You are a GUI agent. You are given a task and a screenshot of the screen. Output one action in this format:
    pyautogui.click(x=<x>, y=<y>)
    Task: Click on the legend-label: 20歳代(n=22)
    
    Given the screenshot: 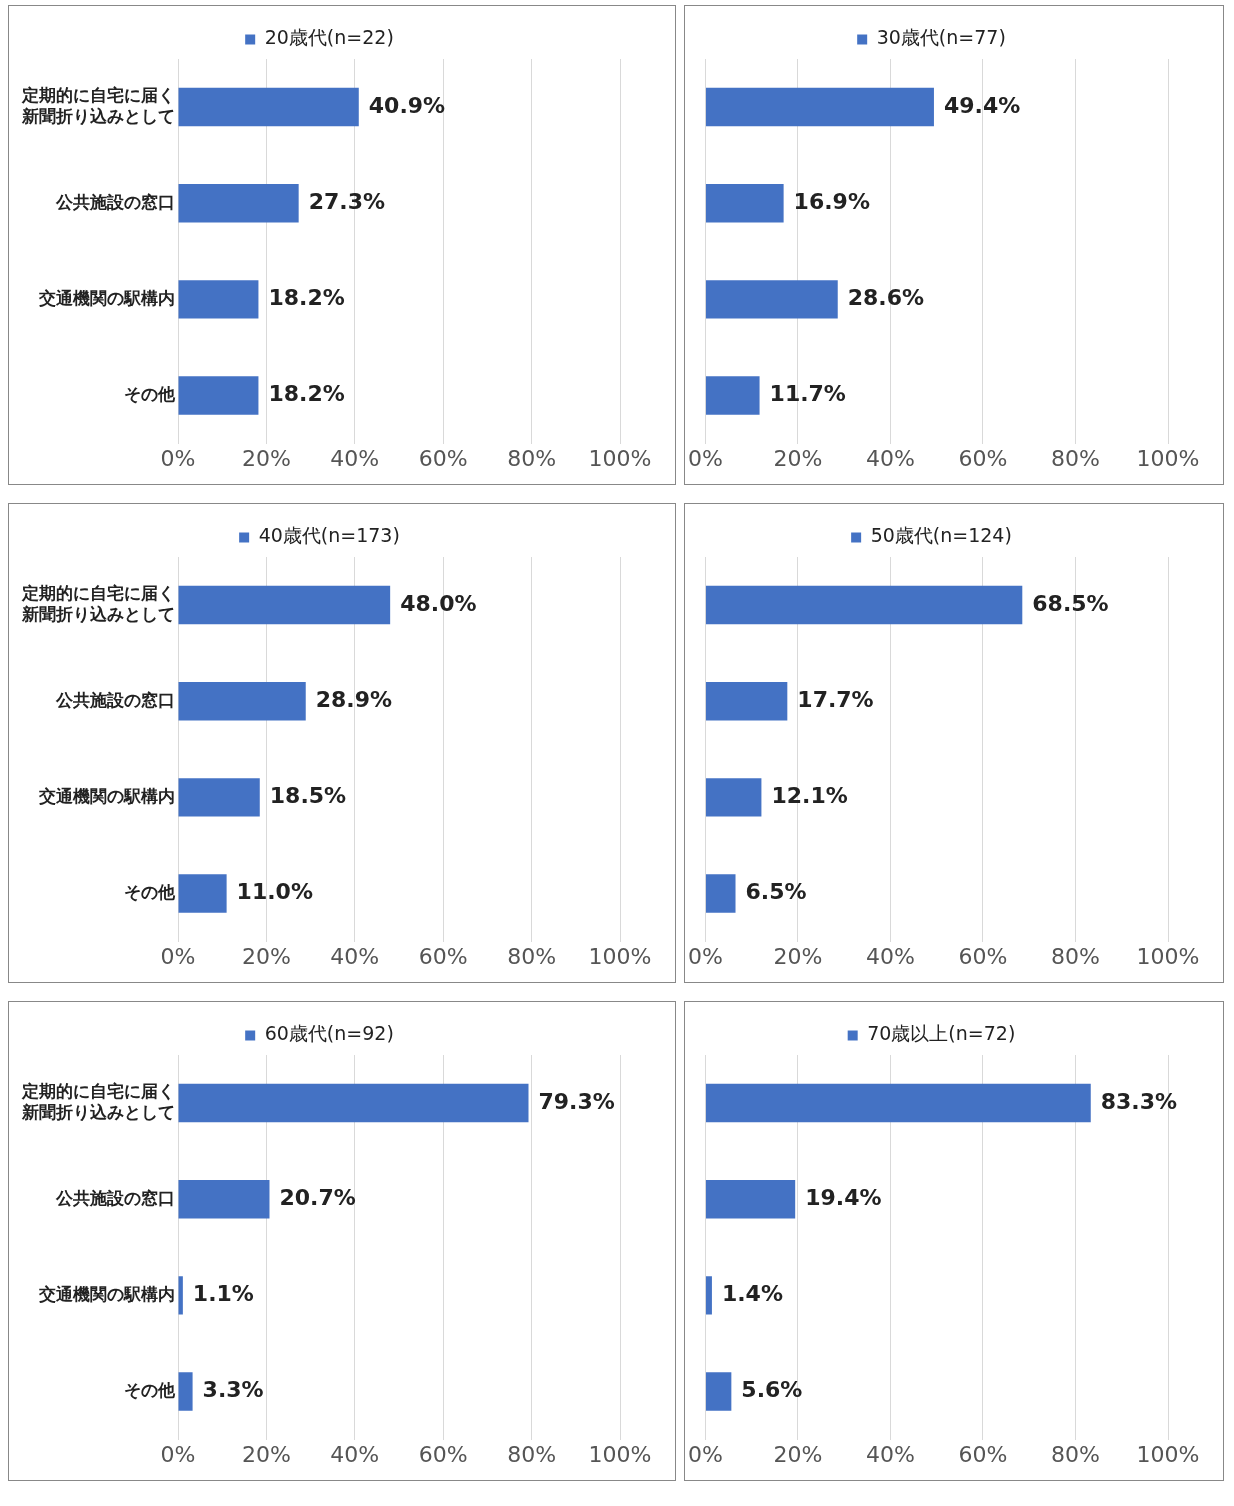 What is the action you would take?
    pyautogui.click(x=329, y=37)
    